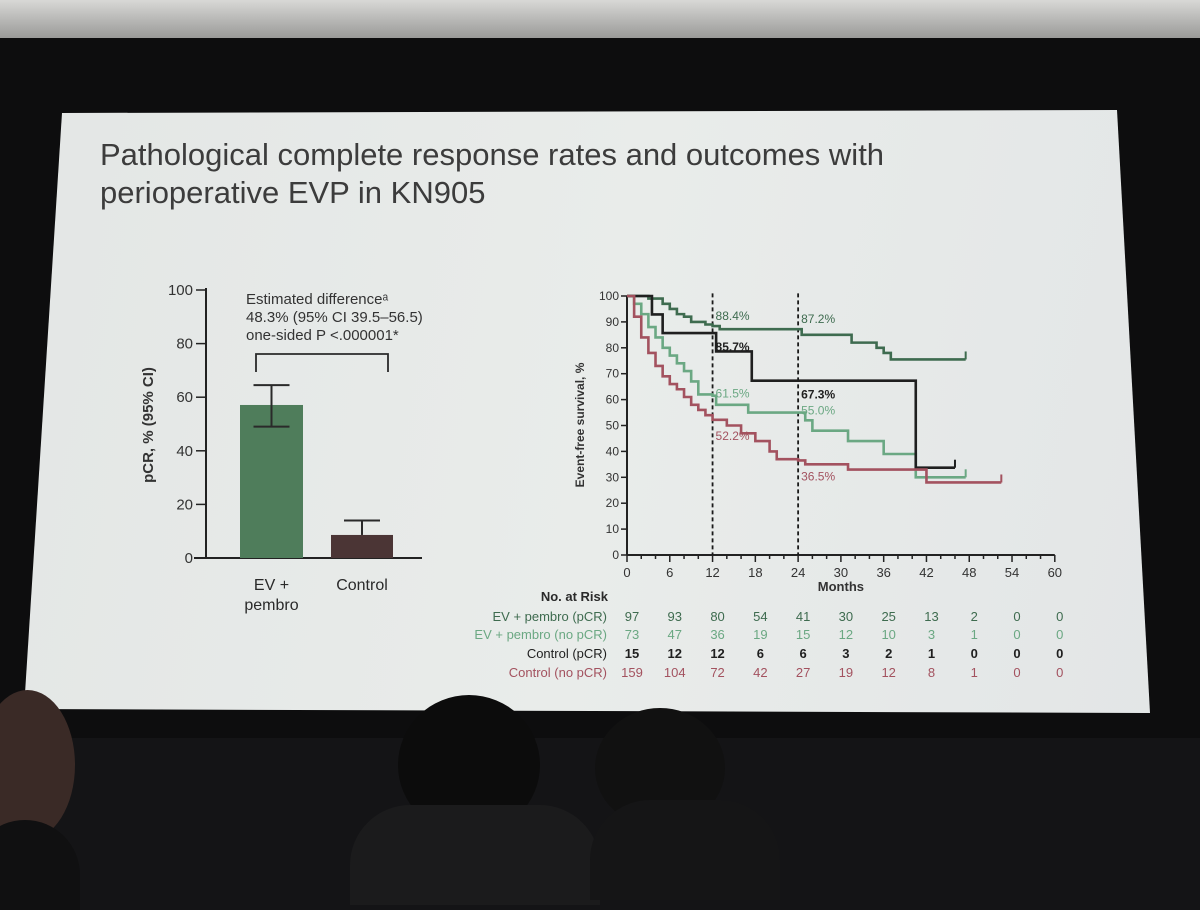  Describe the element at coordinates (613, 374) in the screenshot. I see `km-y-tick-label: 70` at that location.